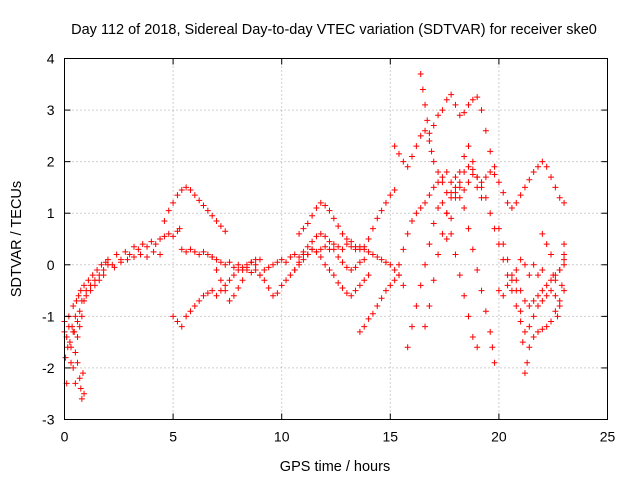  I want to click on y-axis-tick-labels: -3 -2 -1 0 1 2 3 4, so click(48, 239).